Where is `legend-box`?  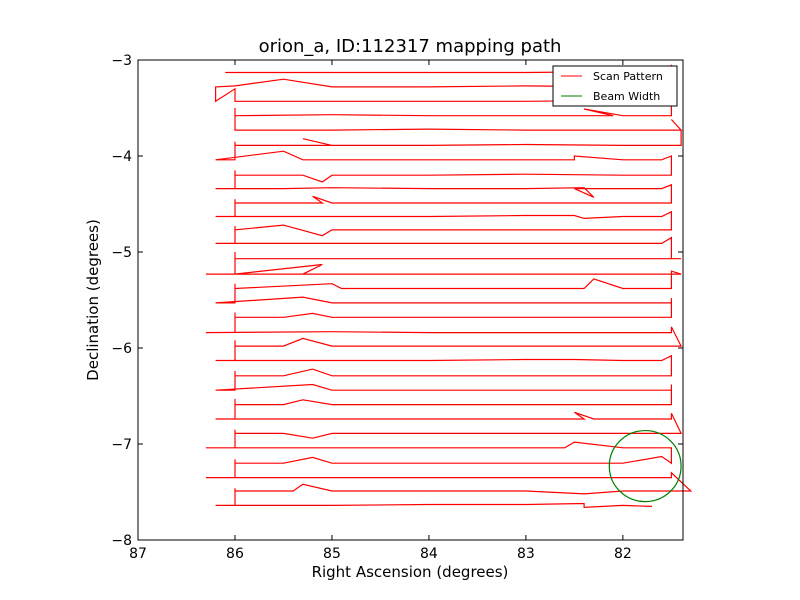 legend-box is located at coordinates (615, 86).